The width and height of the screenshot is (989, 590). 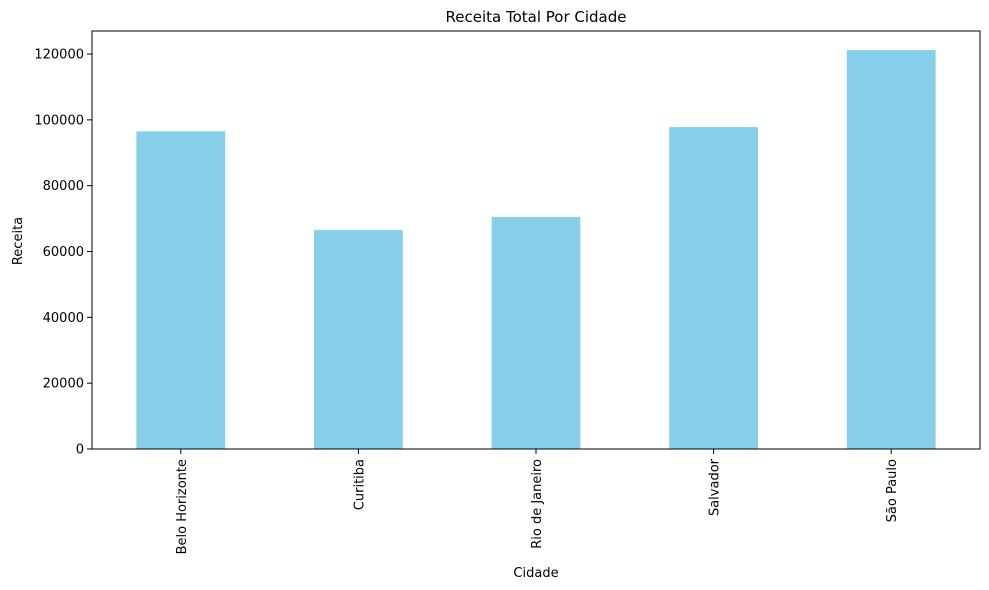 I want to click on x-axis-label: Cidade, so click(x=535, y=573).